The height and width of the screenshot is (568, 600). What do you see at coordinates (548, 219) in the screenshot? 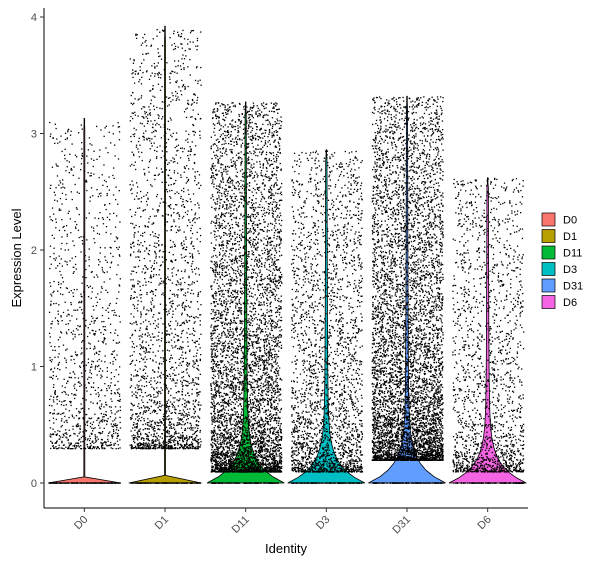
I see `legend-key-D0` at bounding box center [548, 219].